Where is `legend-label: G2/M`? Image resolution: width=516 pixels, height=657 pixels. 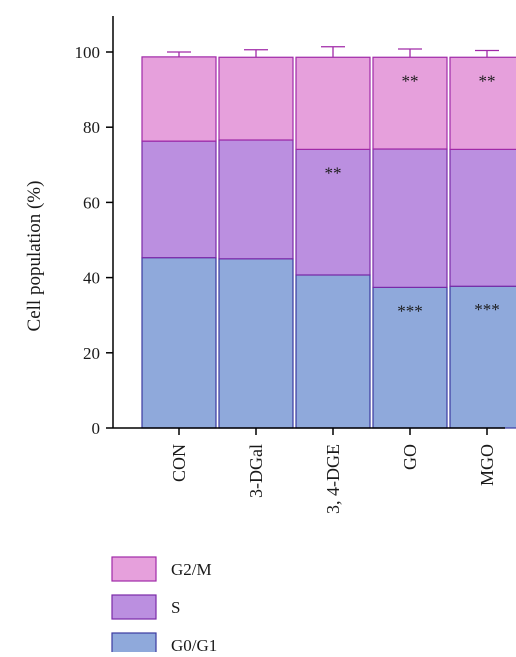 legend-label: G2/M is located at coordinates (191, 569).